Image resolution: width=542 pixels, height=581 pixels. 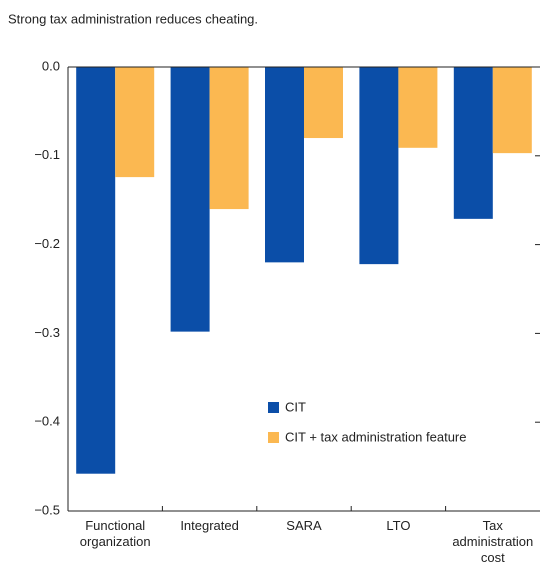 I want to click on y-tick-label: −0.2, so click(x=47, y=243).